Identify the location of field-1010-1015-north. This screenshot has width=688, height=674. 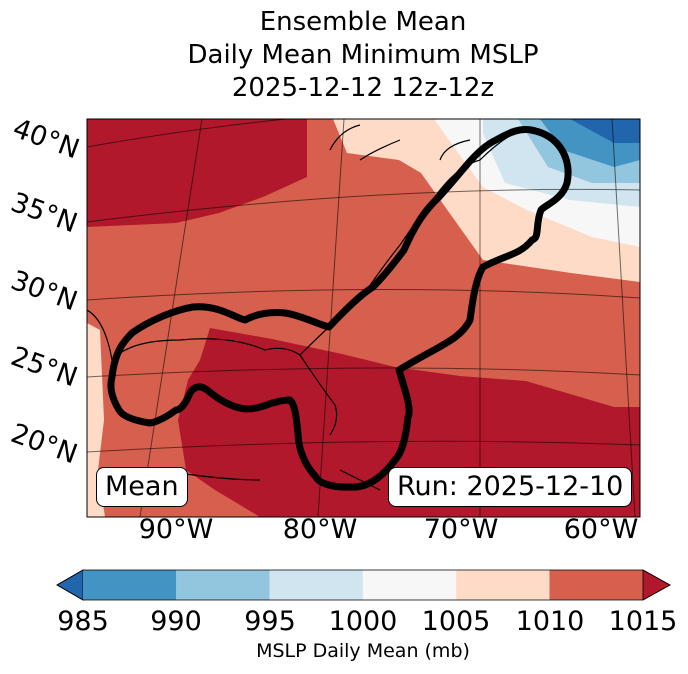
(197, 173).